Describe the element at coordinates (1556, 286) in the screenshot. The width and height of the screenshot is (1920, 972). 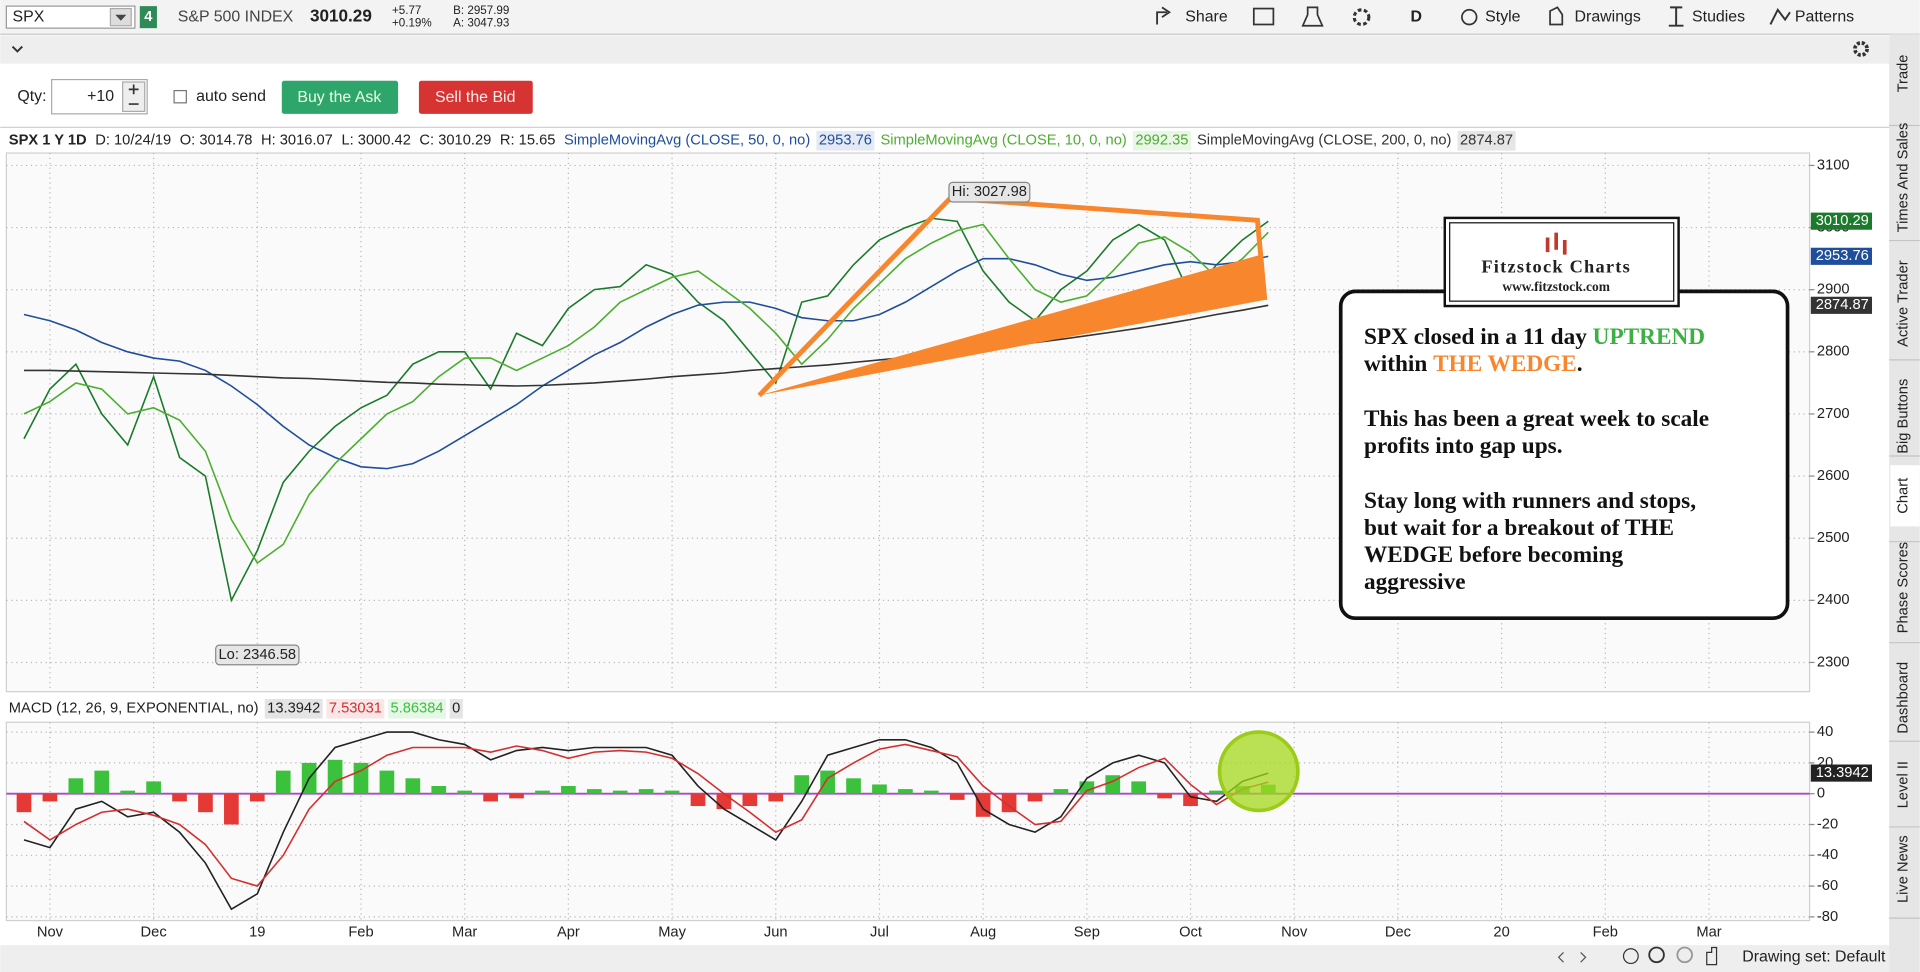
I see `logo-url: www.fitzstock.com` at that location.